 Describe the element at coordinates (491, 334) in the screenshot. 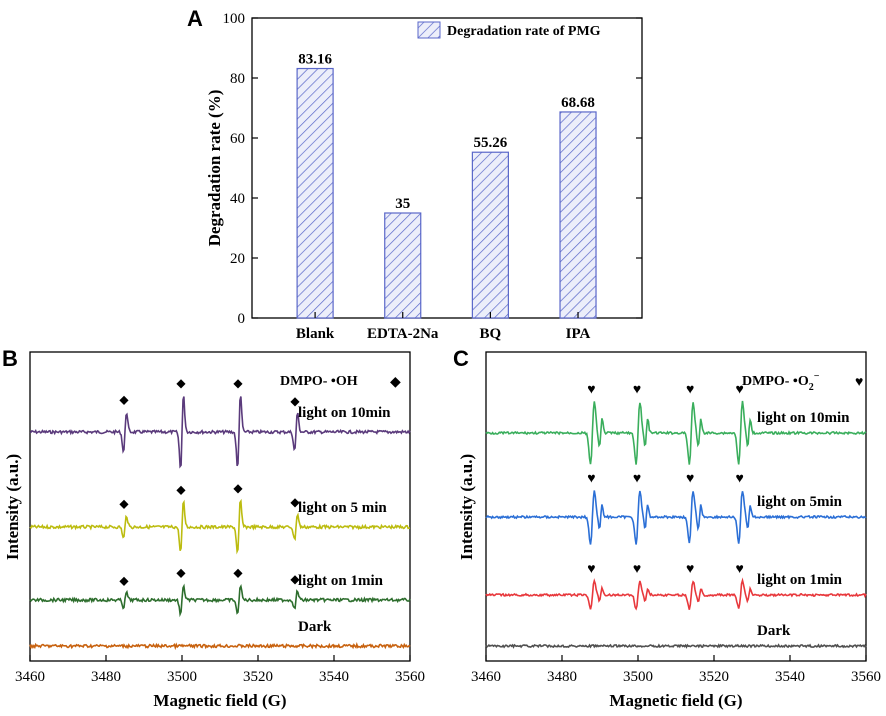

I see `category-label: BQ` at that location.